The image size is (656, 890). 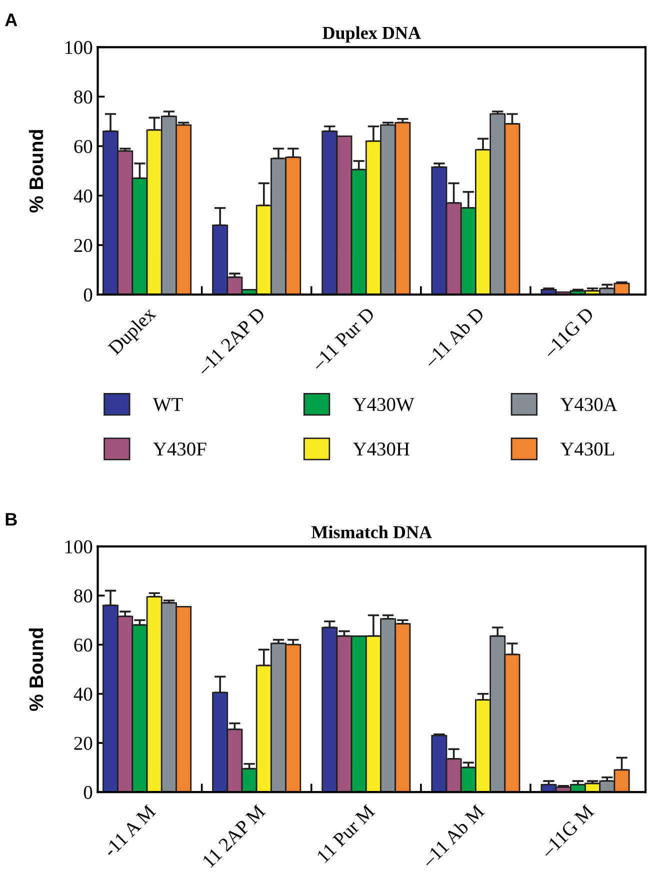 What do you see at coordinates (11, 519) in the screenshot?
I see `text: B` at bounding box center [11, 519].